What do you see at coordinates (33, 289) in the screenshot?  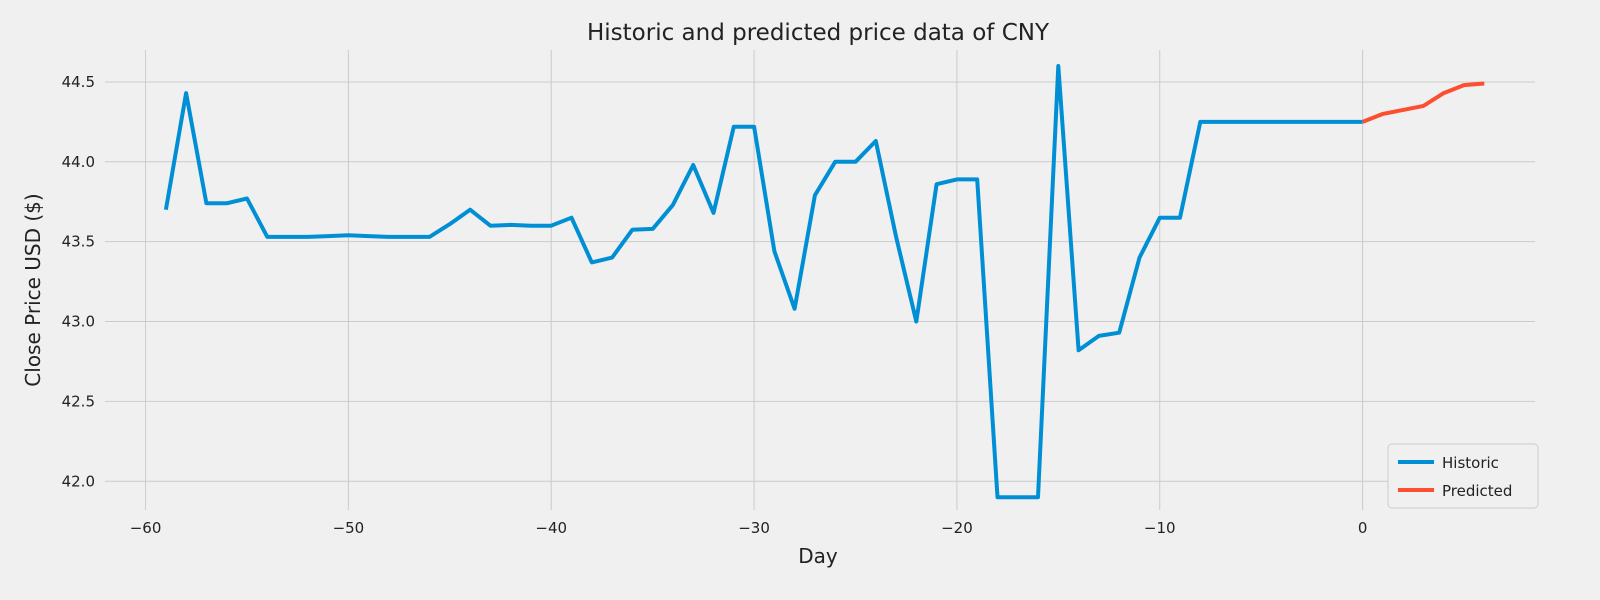 I see `y-axis-label: Close Price USD ($)` at bounding box center [33, 289].